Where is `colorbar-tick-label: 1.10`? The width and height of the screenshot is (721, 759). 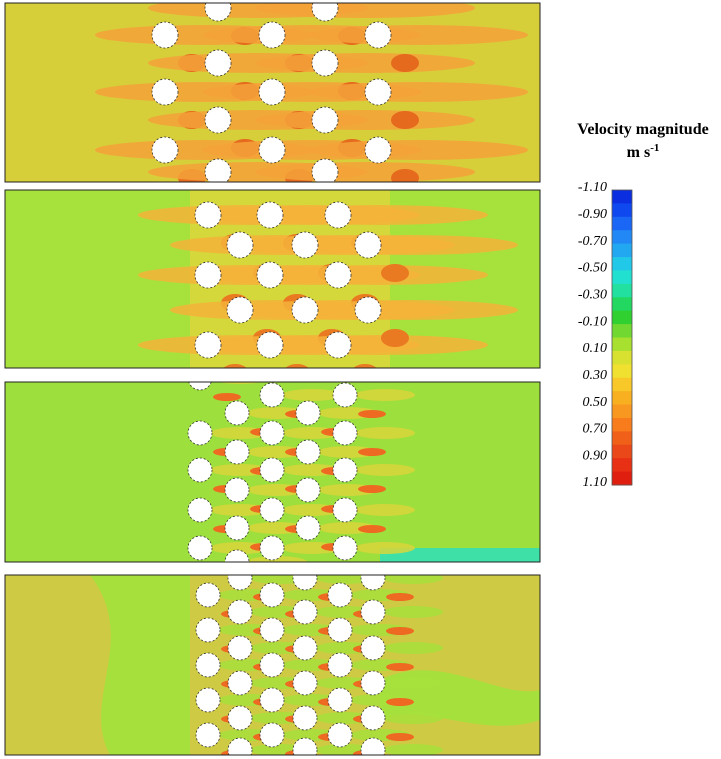 colorbar-tick-label: 1.10 is located at coordinates (595, 482).